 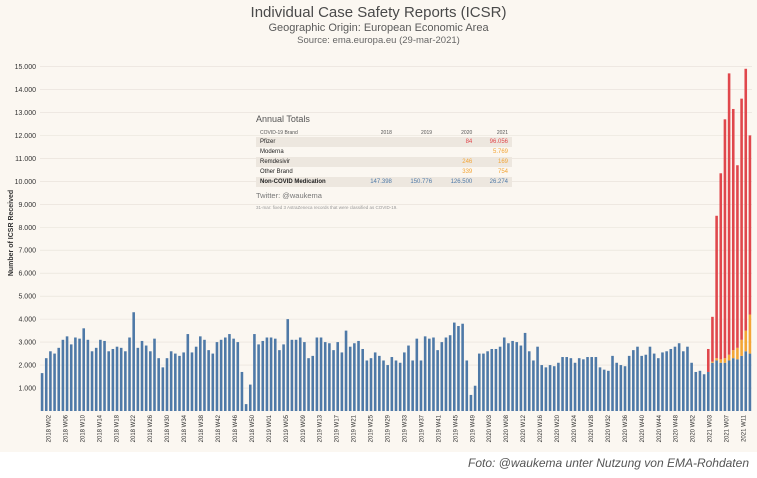 I want to click on row-label: Non-COVID Medication, so click(x=306, y=182).